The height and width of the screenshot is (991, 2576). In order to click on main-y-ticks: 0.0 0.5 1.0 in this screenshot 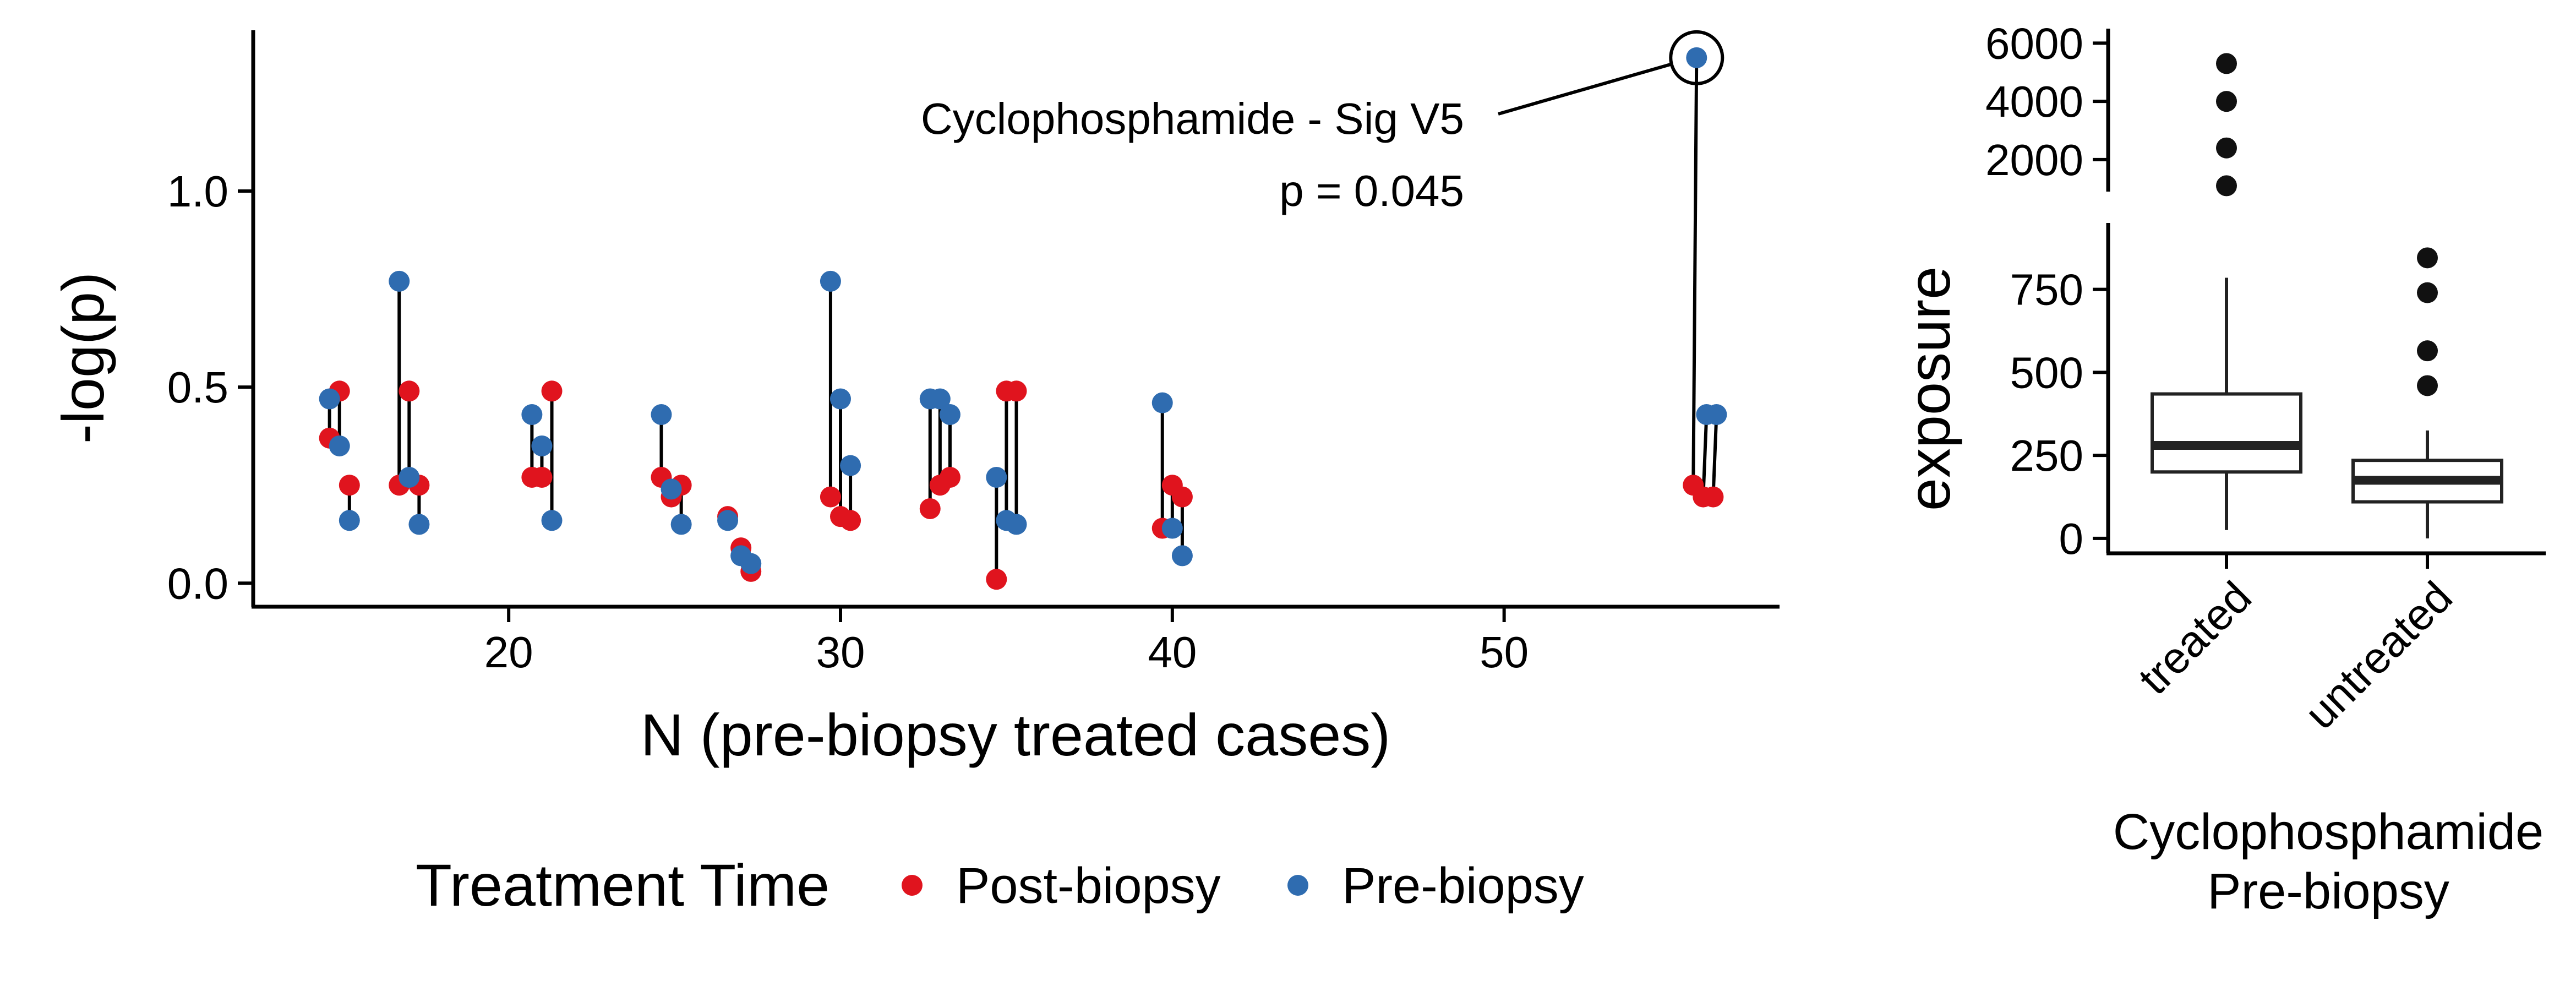, I will do `click(210, 387)`.